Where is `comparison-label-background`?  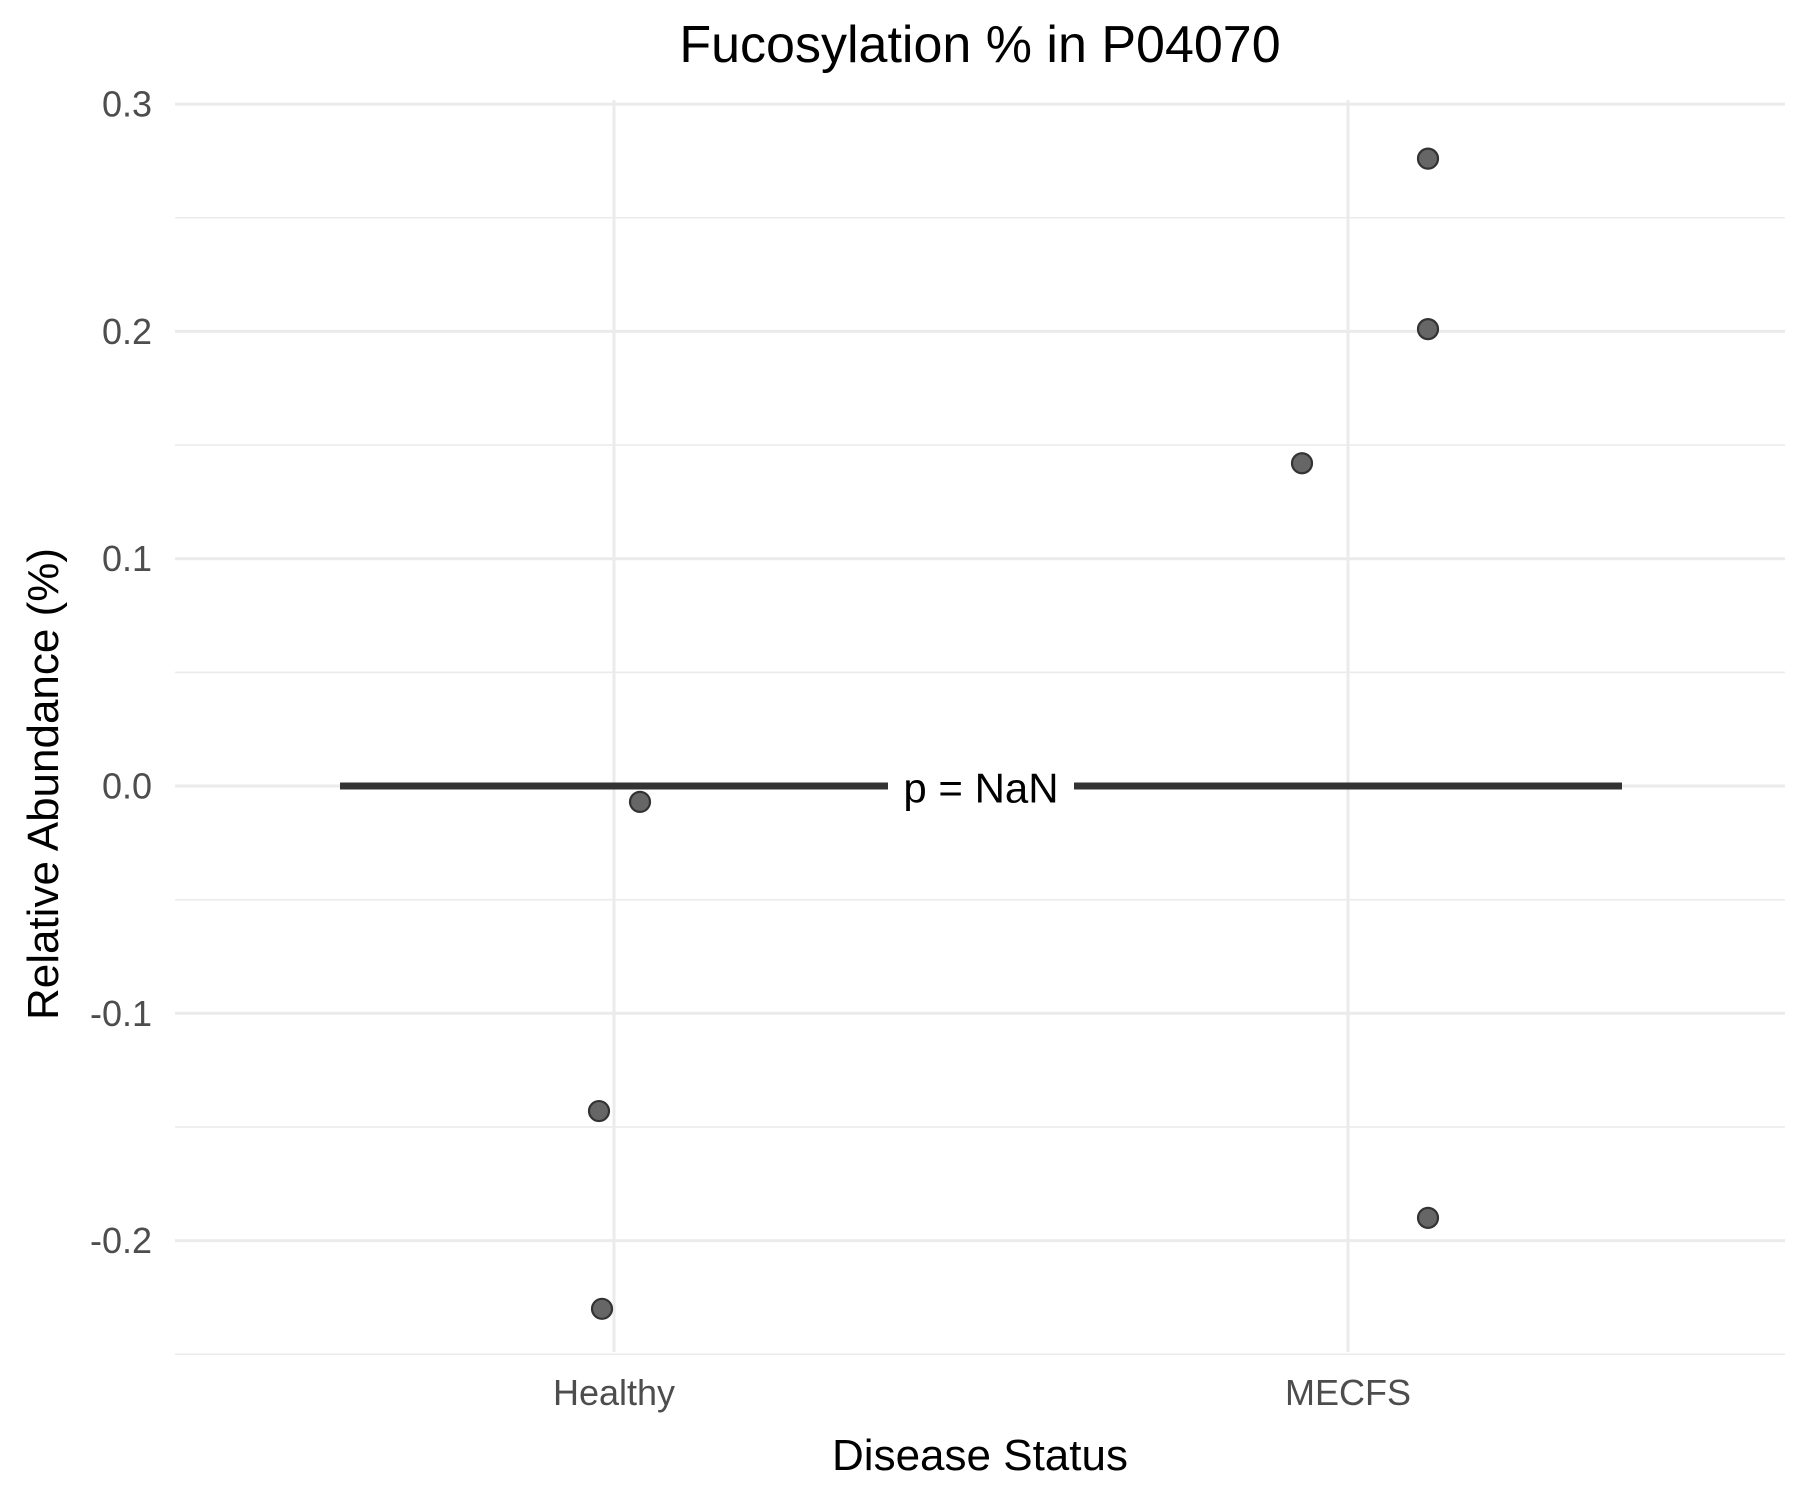
comparison-label-background is located at coordinates (981, 786).